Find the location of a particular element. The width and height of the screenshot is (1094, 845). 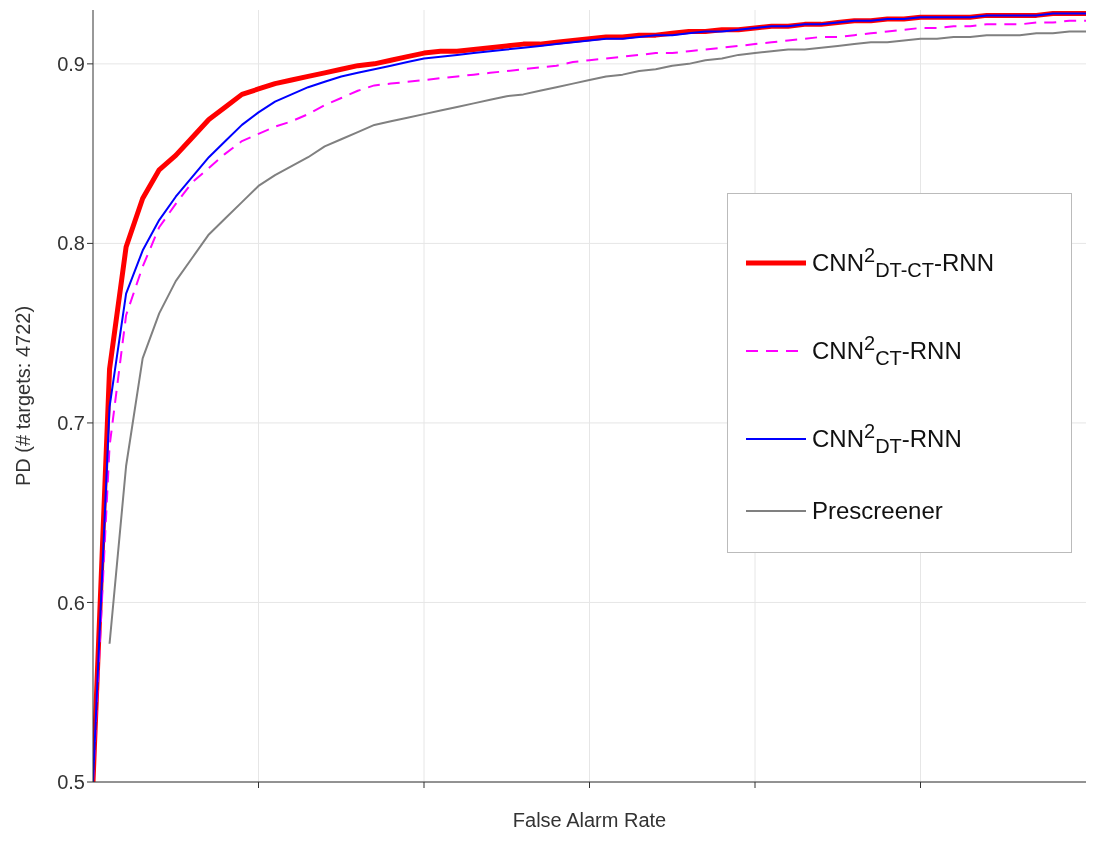

x-axis-title: False Alarm Rate is located at coordinates (589, 820).